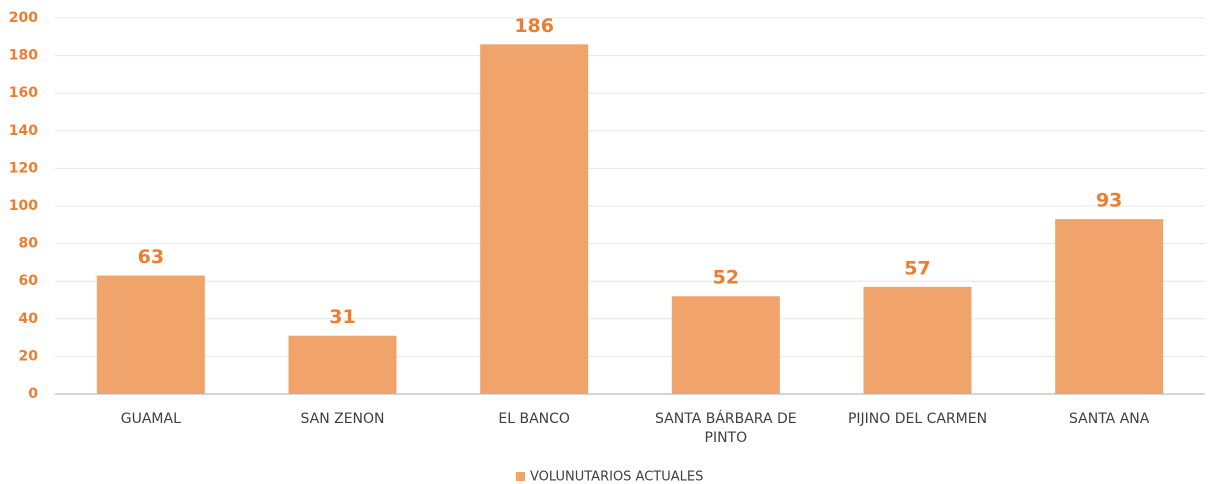 This screenshot has height=484, width=1217. Describe the element at coordinates (23, 206) in the screenshot. I see `y-tick-label: 100` at that location.